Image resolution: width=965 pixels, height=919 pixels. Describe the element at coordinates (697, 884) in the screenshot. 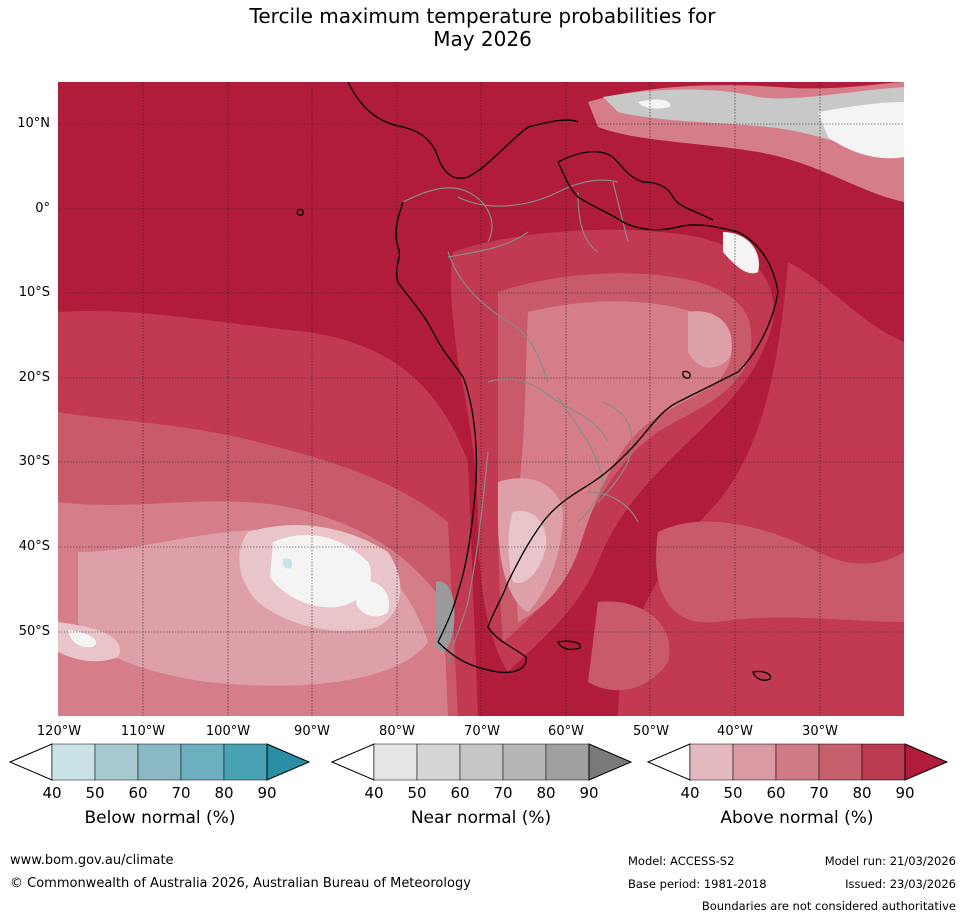

I see `footer-base-period: Base period: 1981-2018` at that location.